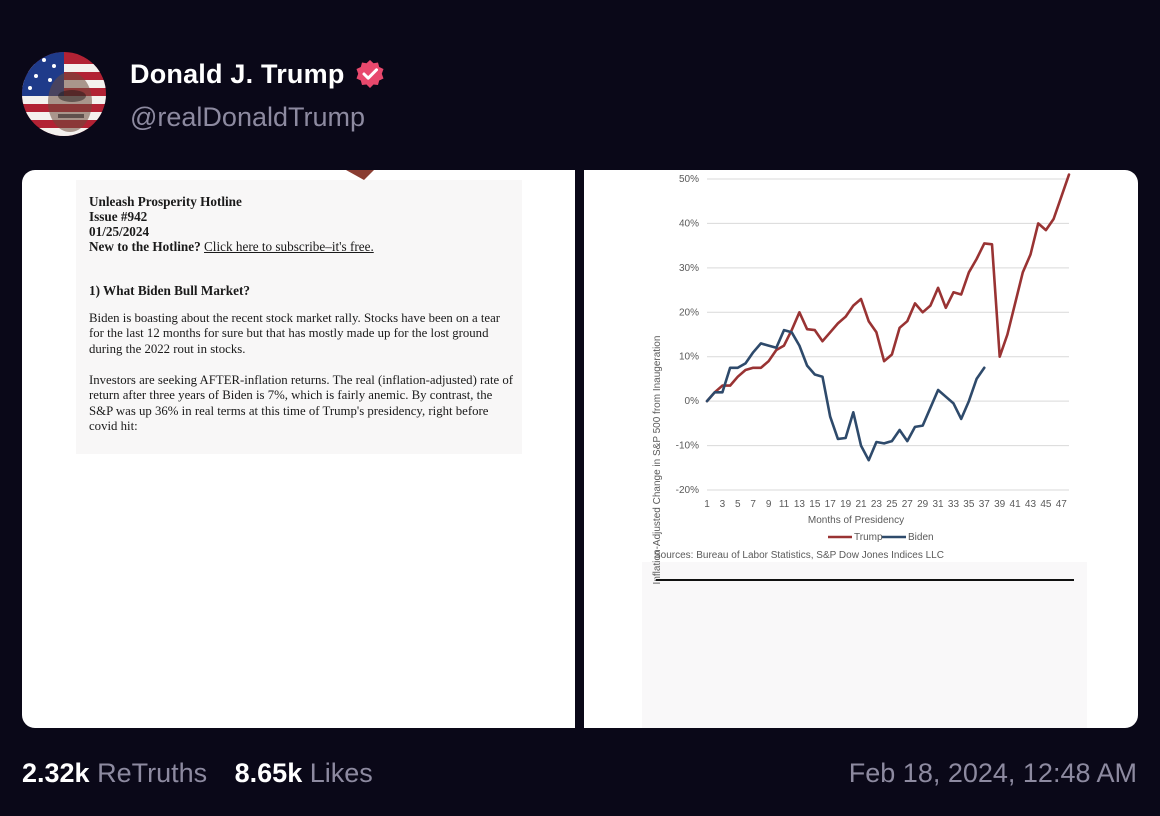  I want to click on x-tick-label: 45, so click(1046, 504).